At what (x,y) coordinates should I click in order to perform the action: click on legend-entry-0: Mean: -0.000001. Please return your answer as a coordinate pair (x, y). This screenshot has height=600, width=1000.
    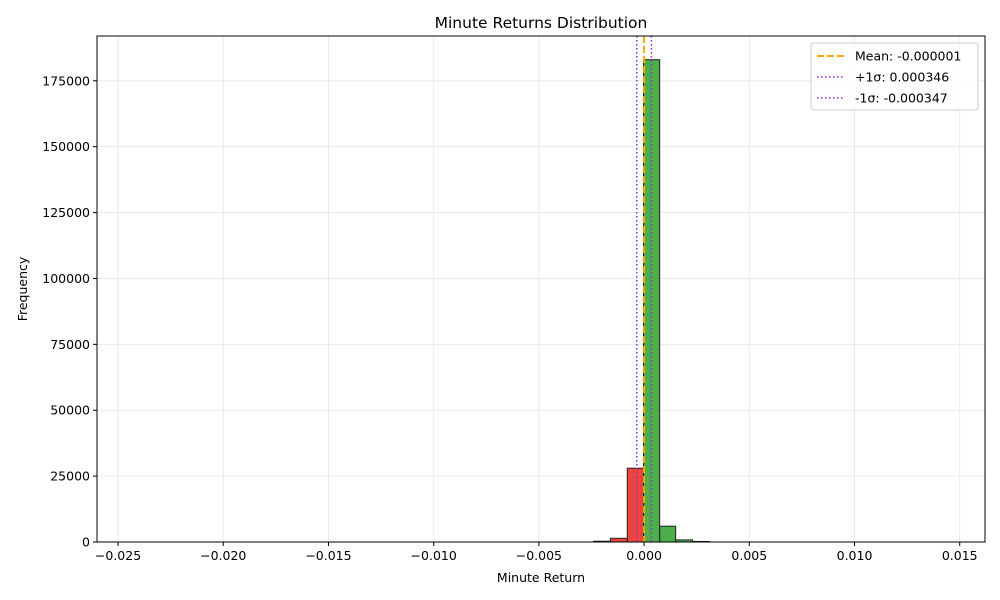
    Looking at the image, I should click on (908, 56).